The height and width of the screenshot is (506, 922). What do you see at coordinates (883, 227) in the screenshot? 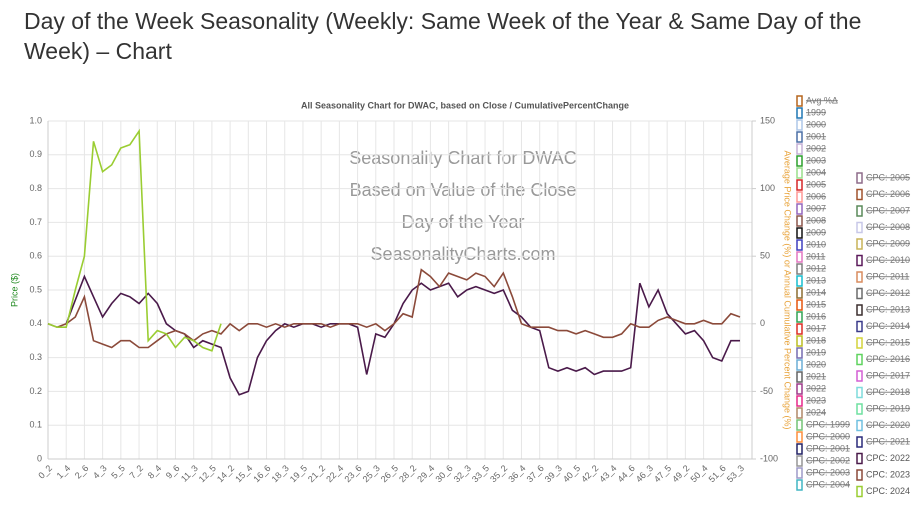
I see `legend-item: CPC: 2008` at bounding box center [883, 227].